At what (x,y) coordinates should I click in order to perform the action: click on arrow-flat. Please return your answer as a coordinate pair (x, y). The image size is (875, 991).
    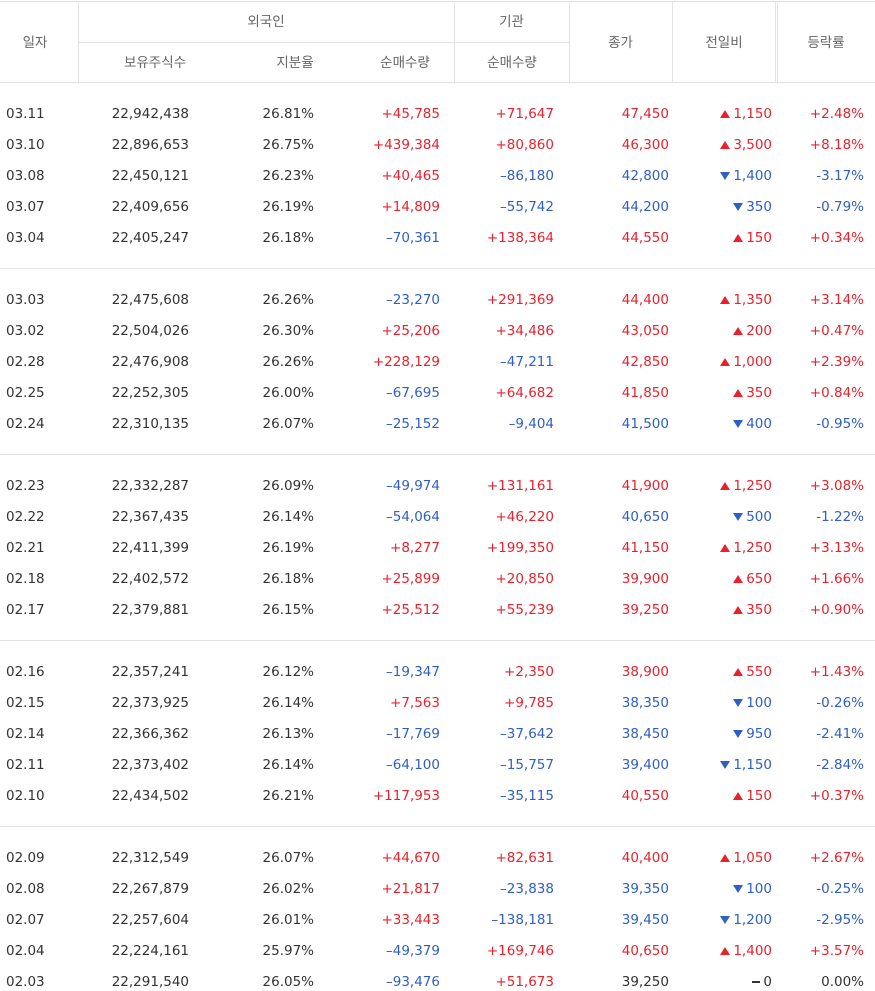
    Looking at the image, I should click on (756, 982).